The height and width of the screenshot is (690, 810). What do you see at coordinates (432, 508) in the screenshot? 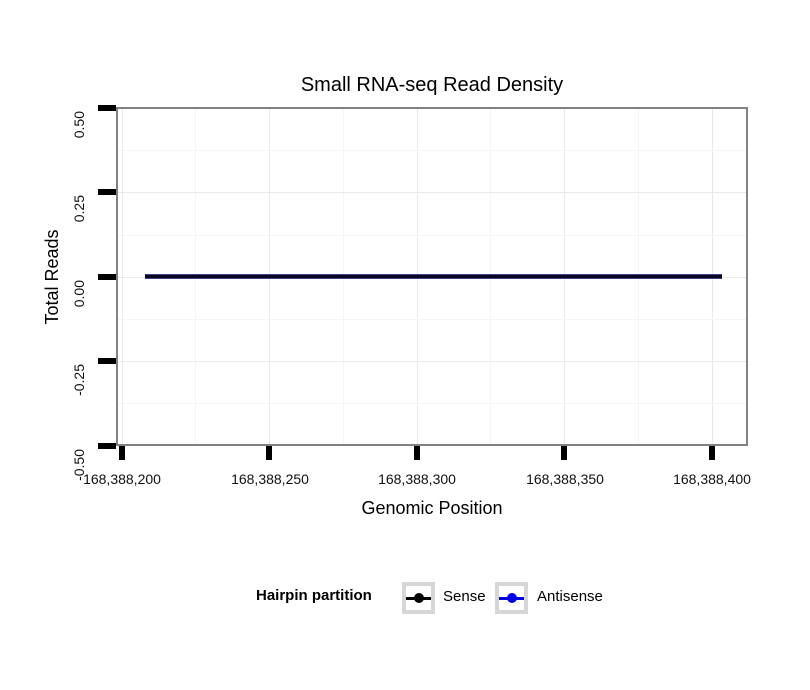
I see `x-axis-title: Genomic Position` at bounding box center [432, 508].